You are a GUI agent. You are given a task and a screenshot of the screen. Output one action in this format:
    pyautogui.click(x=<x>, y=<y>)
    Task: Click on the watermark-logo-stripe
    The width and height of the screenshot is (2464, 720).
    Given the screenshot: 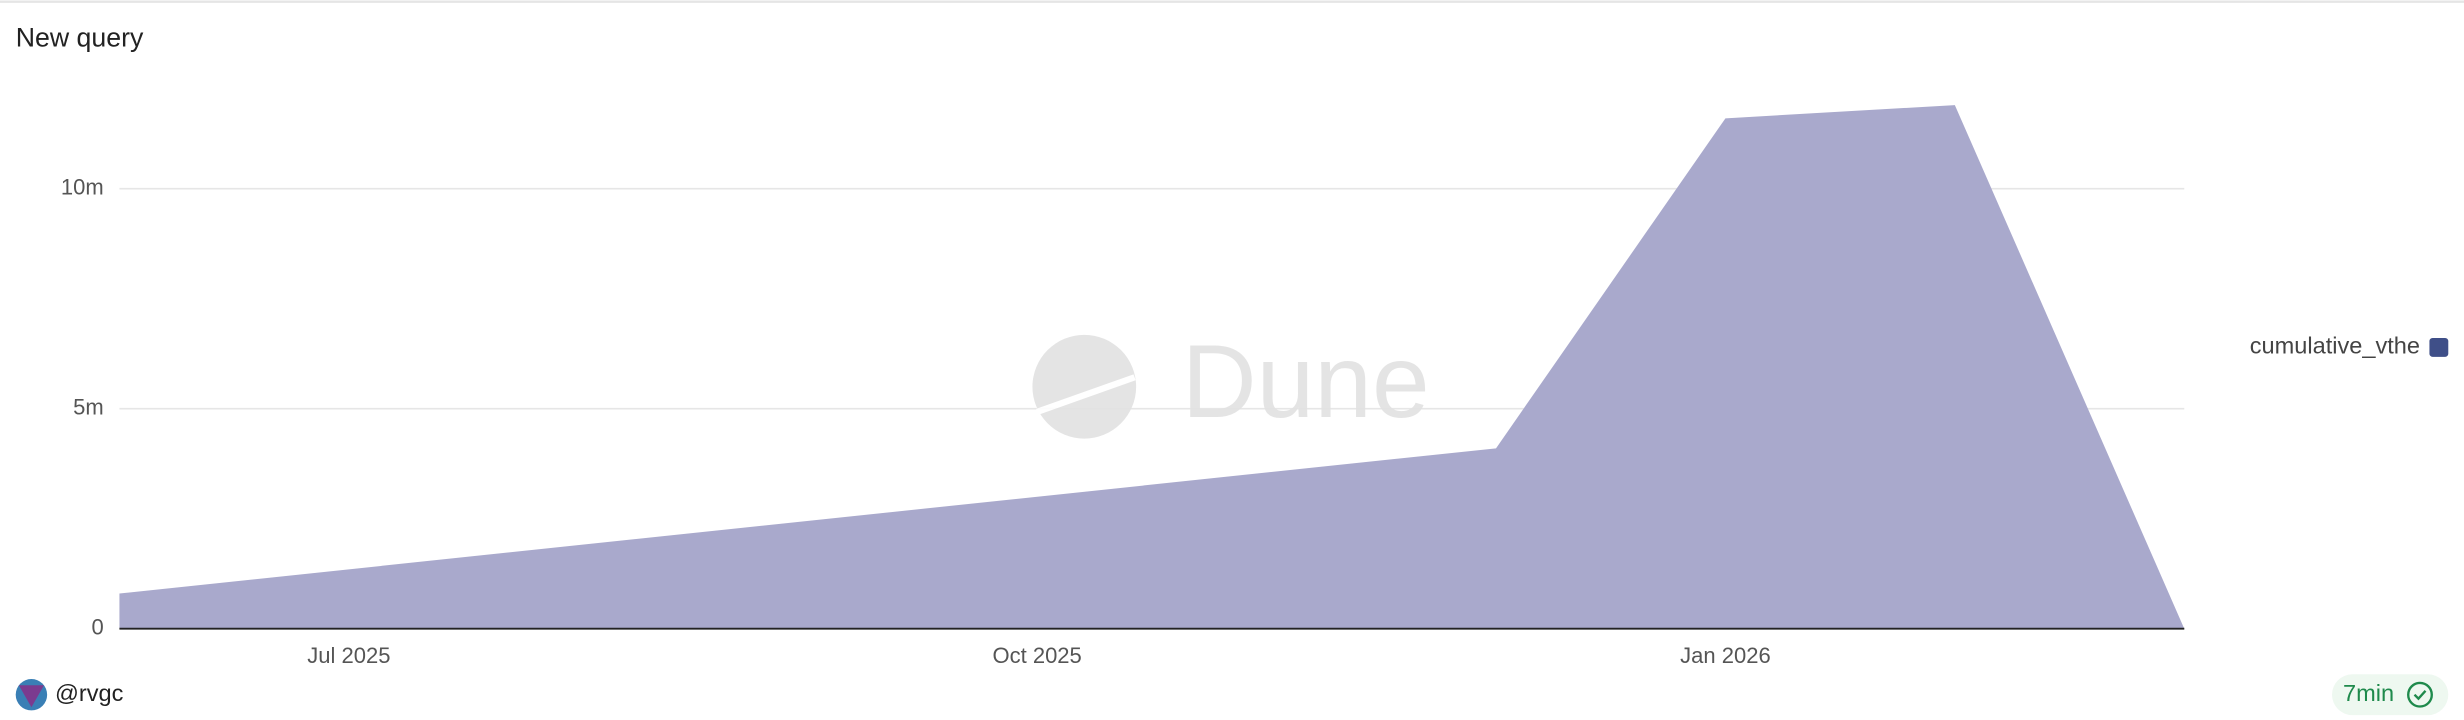 What is the action you would take?
    pyautogui.click(x=1086, y=394)
    